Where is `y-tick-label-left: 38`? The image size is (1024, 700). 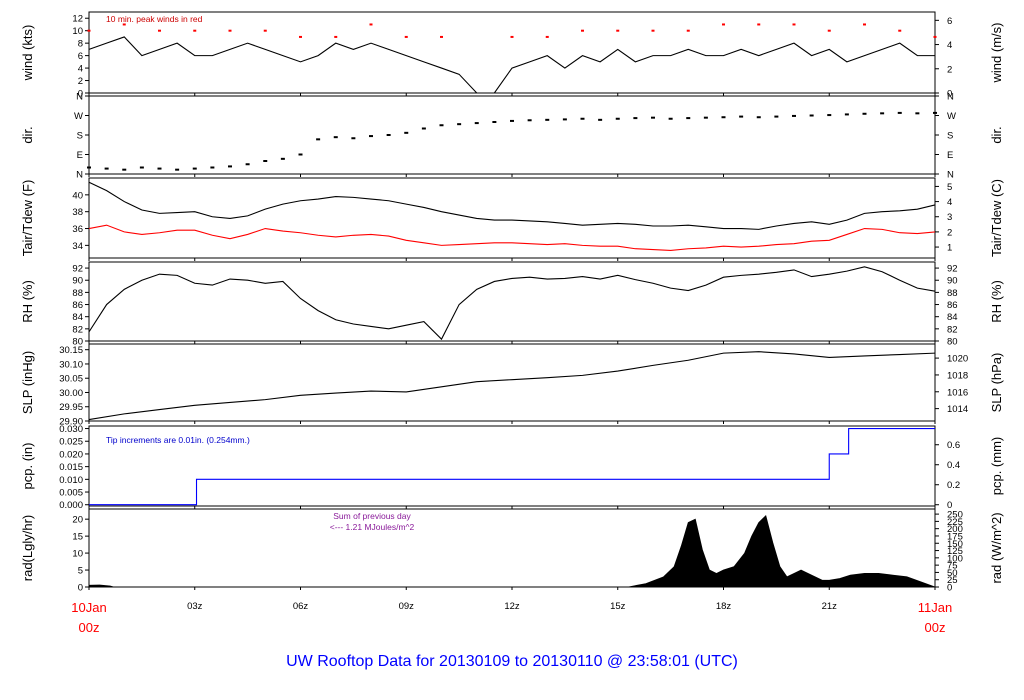
y-tick-label-left: 38 is located at coordinates (77, 212).